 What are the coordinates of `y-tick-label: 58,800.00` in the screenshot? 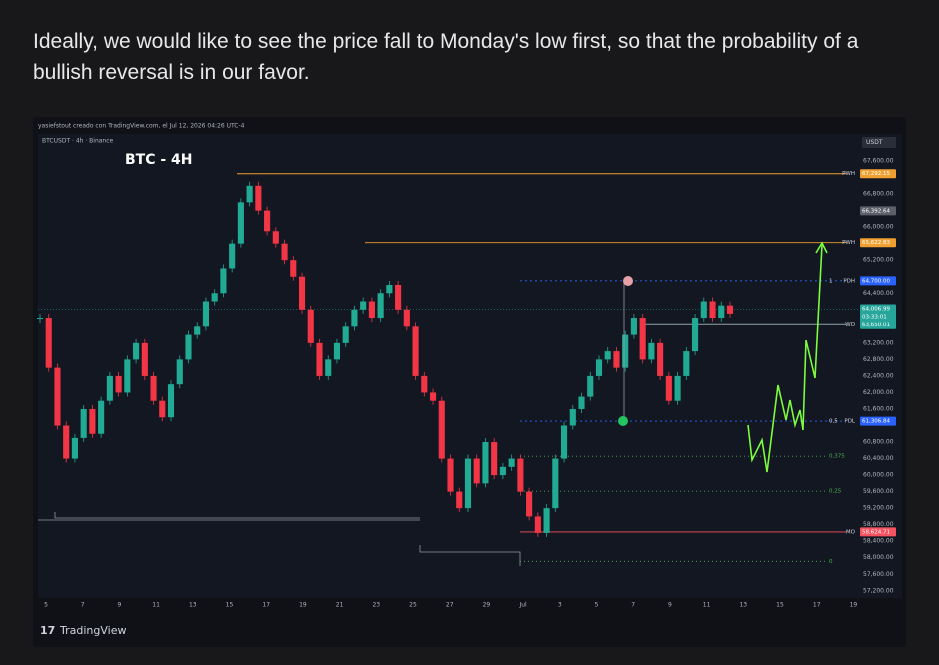 It's located at (878, 524).